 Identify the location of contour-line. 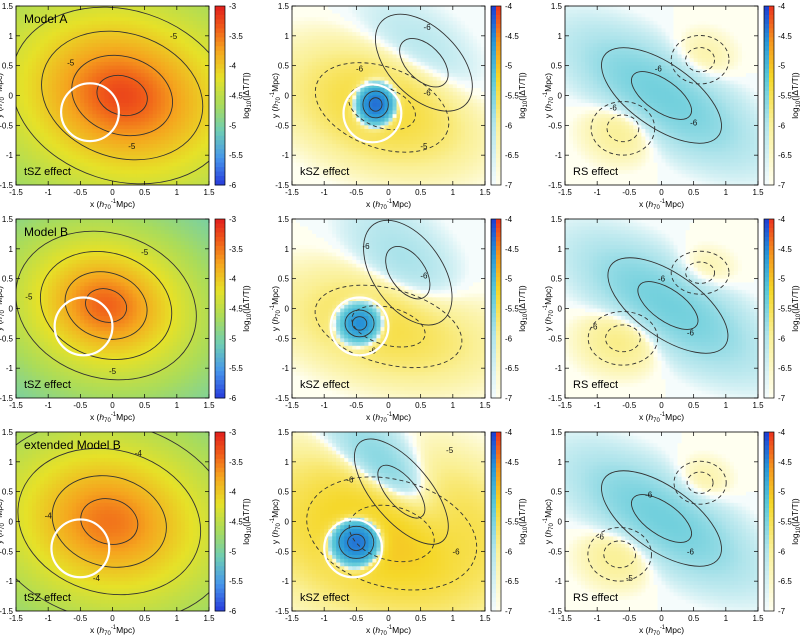
(112, 95).